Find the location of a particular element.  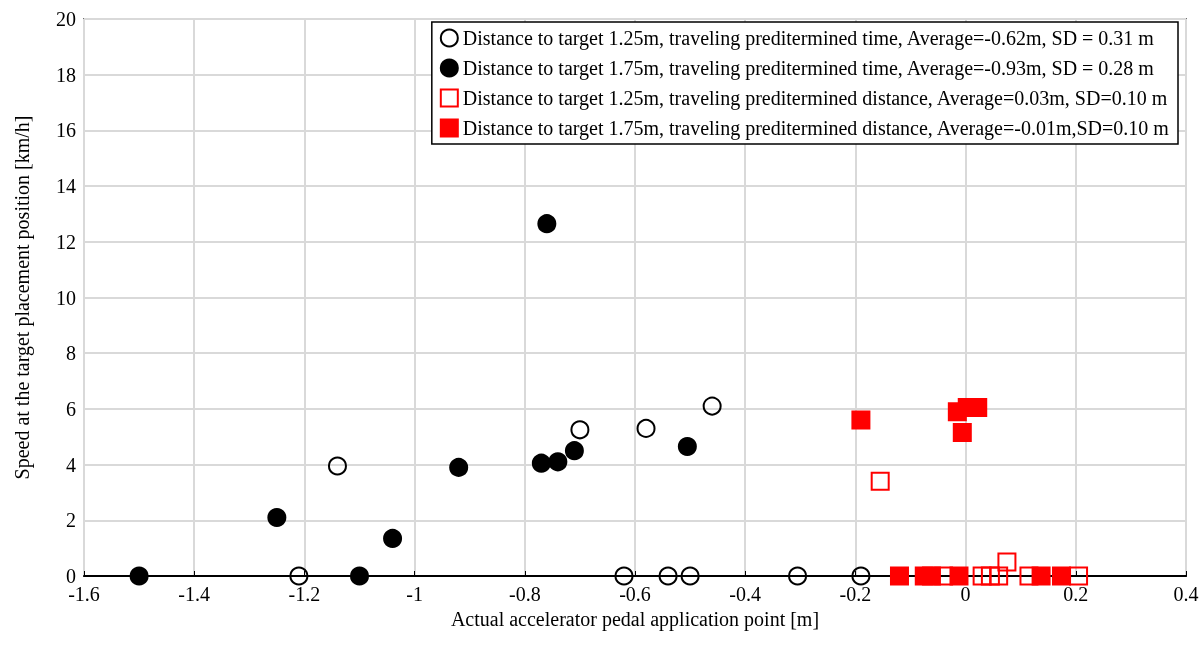

x-tick-label: 0.4 is located at coordinates (1186, 594).